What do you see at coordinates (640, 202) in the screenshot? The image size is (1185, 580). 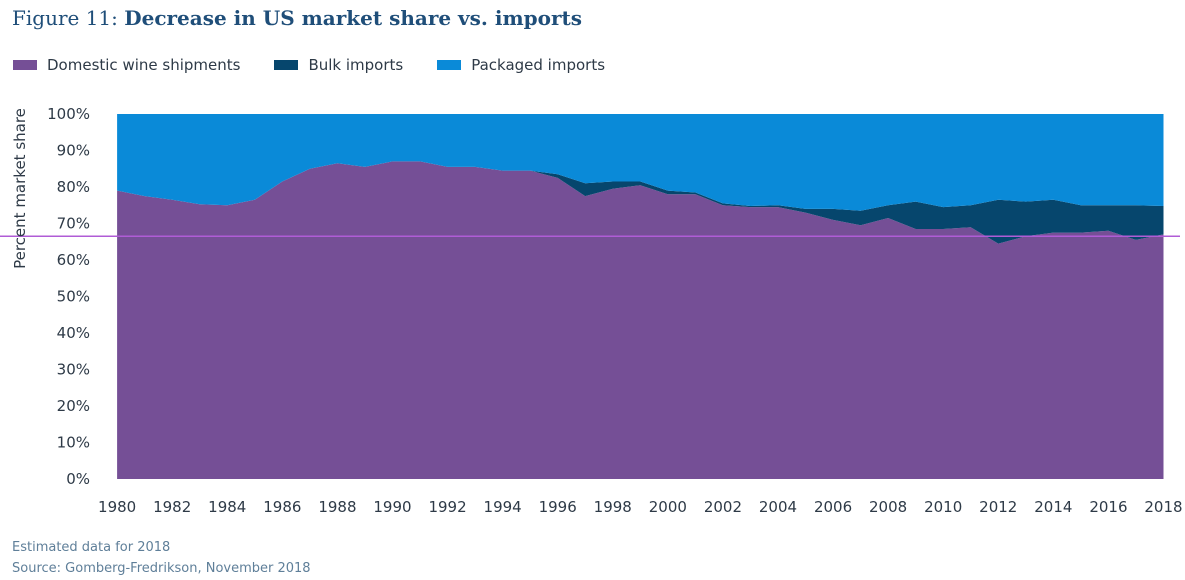 I see `area-bulk` at bounding box center [640, 202].